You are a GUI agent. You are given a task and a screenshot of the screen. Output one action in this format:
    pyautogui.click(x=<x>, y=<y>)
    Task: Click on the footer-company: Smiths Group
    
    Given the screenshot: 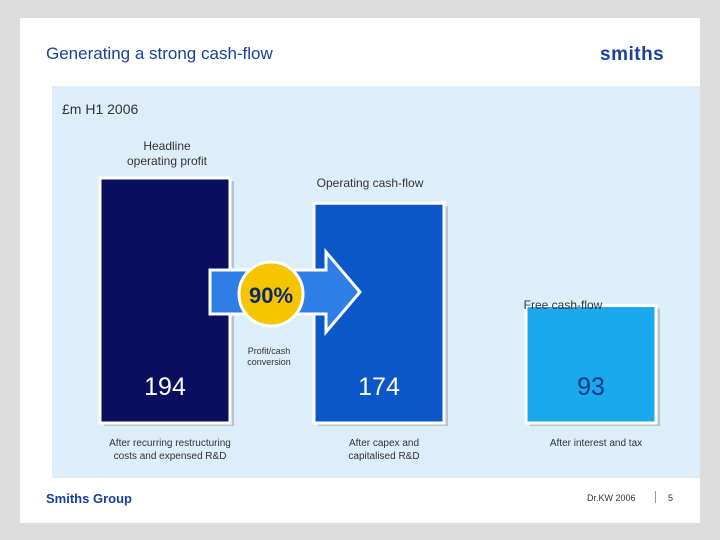 What is the action you would take?
    pyautogui.click(x=89, y=498)
    